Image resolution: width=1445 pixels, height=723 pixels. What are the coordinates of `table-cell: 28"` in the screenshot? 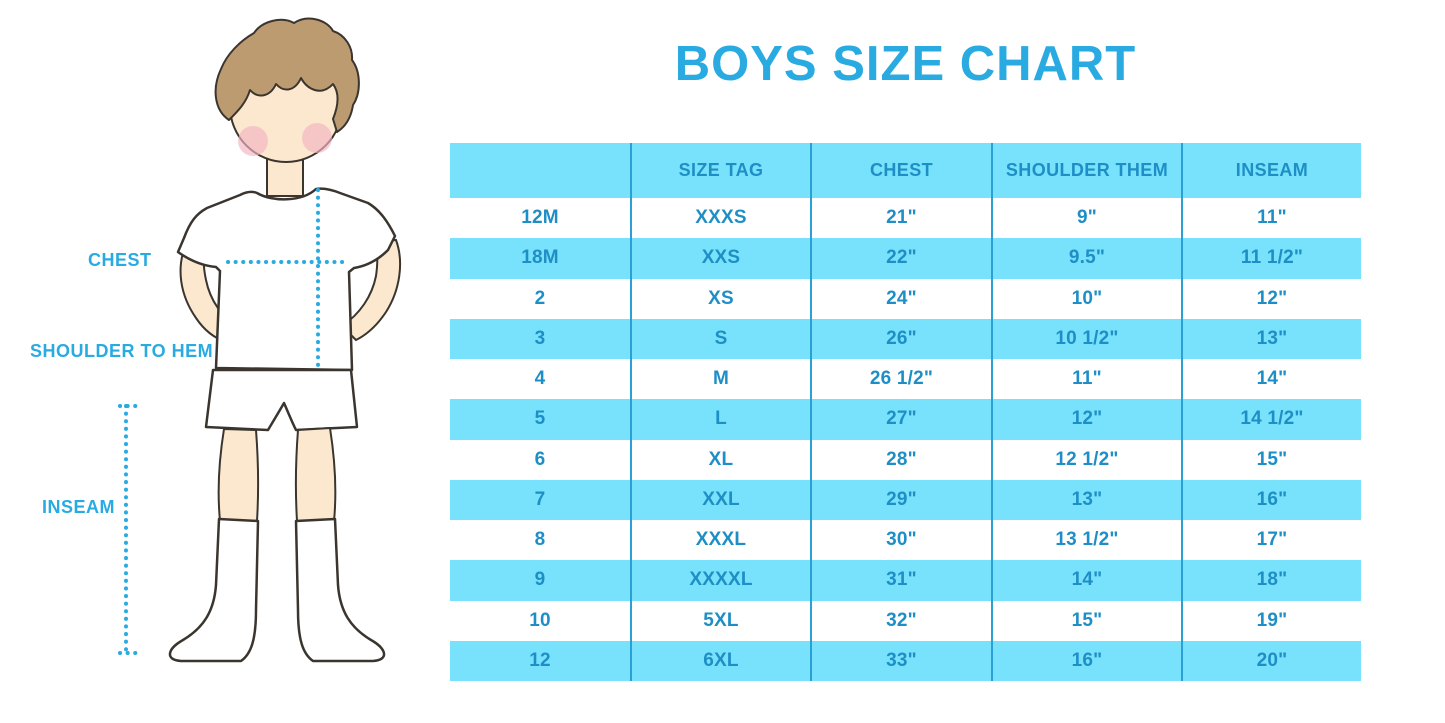 It's located at (902, 459).